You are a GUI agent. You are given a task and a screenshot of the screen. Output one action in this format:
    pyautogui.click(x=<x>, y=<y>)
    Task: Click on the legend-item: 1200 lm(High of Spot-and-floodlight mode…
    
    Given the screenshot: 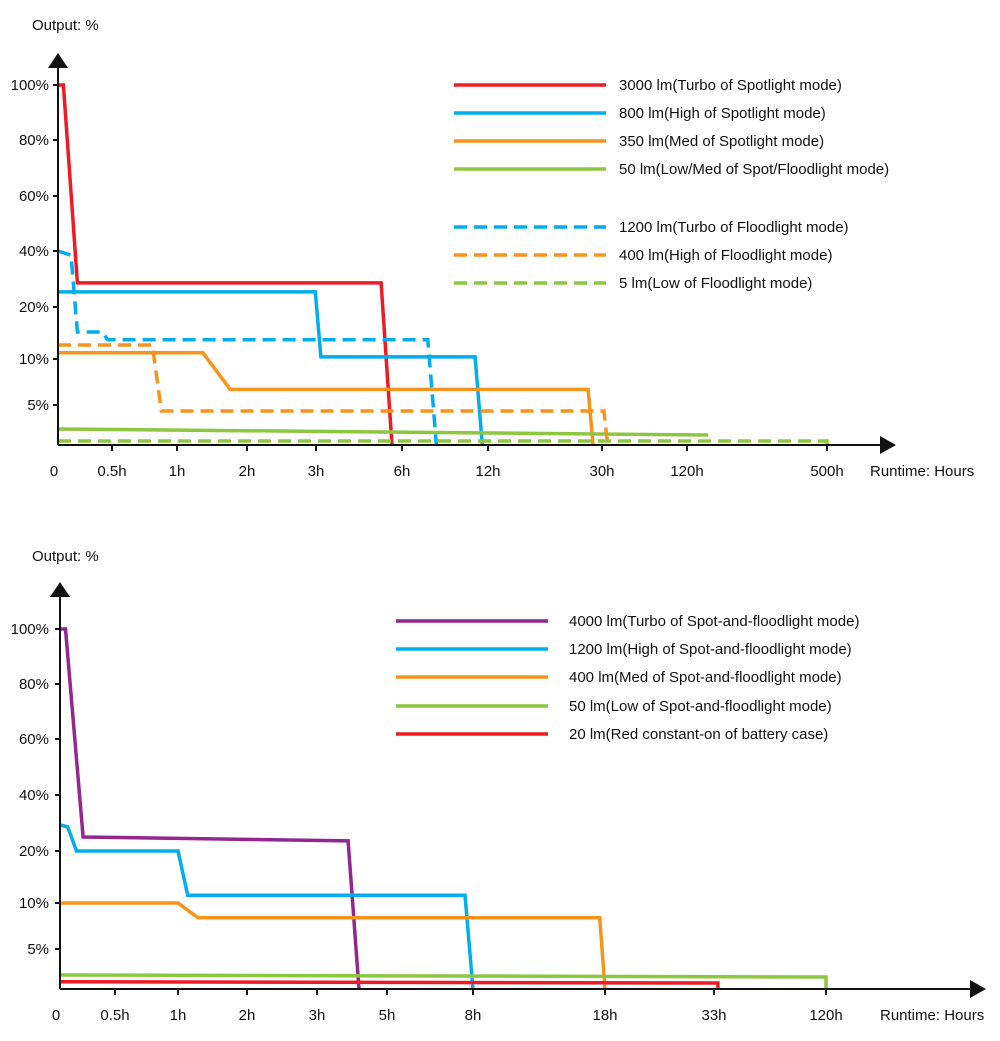 What is the action you would take?
    pyautogui.click(x=624, y=649)
    